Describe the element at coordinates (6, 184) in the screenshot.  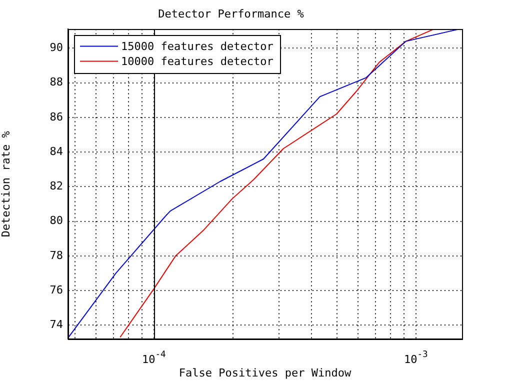
I see `y-axis-title: Detection rate %` at that location.